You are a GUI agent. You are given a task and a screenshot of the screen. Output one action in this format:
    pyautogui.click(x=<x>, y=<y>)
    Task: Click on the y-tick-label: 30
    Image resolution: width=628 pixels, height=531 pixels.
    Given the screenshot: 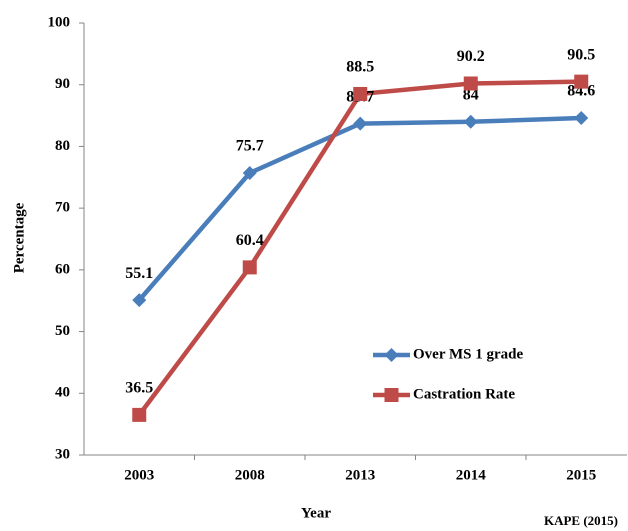 What is the action you would take?
    pyautogui.click(x=62, y=454)
    